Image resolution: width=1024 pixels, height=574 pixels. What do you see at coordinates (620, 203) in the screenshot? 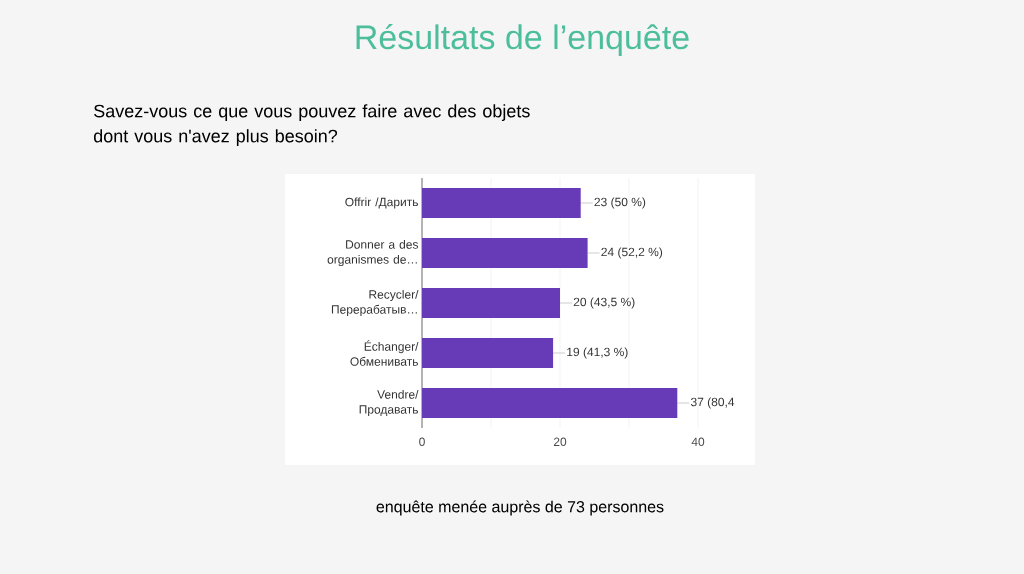
I see `data-label: 23 (50 %)` at bounding box center [620, 203].